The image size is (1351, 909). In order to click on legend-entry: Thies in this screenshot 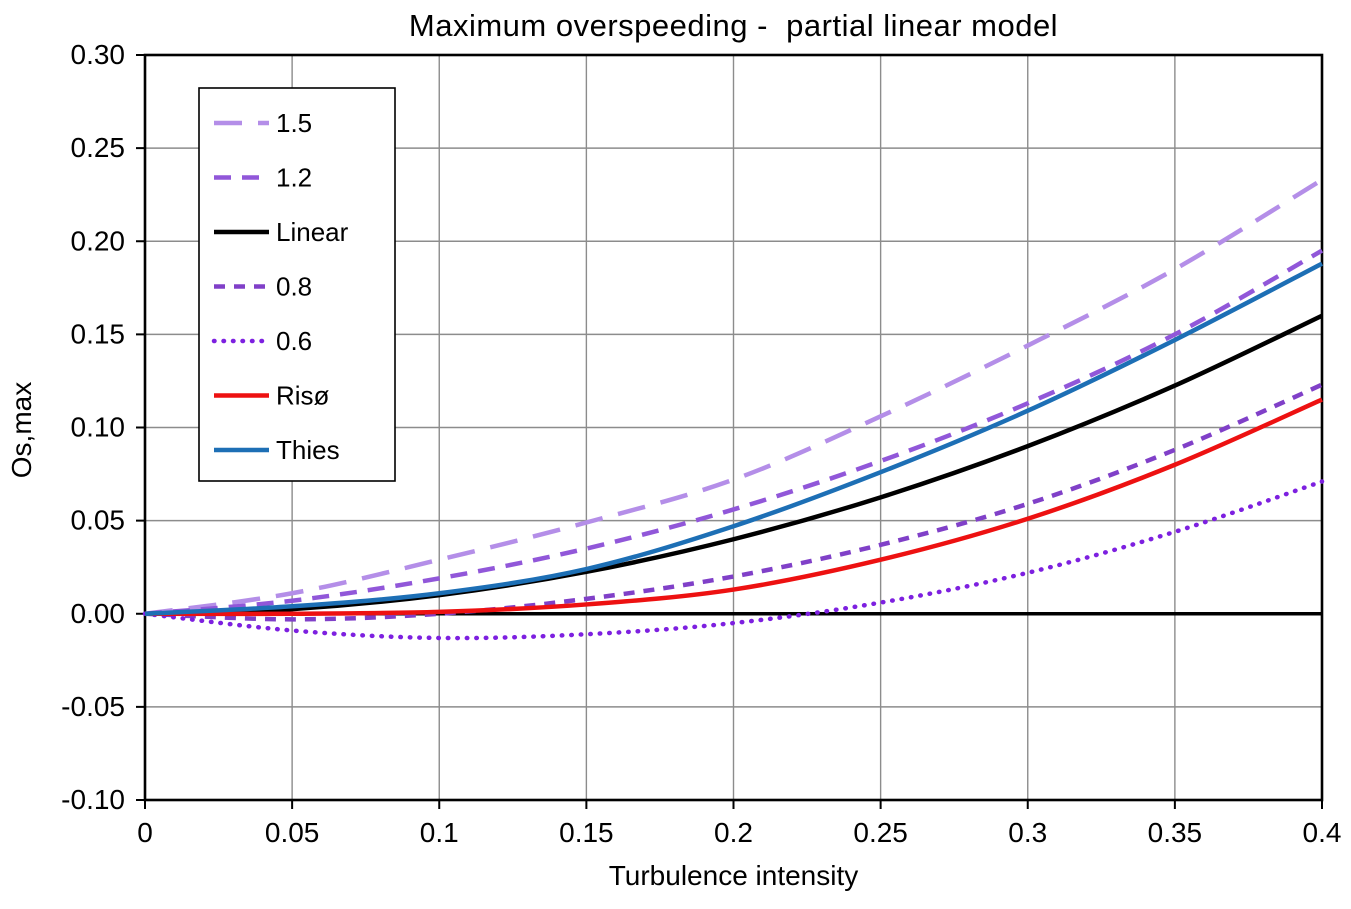, I will do `click(277, 450)`.